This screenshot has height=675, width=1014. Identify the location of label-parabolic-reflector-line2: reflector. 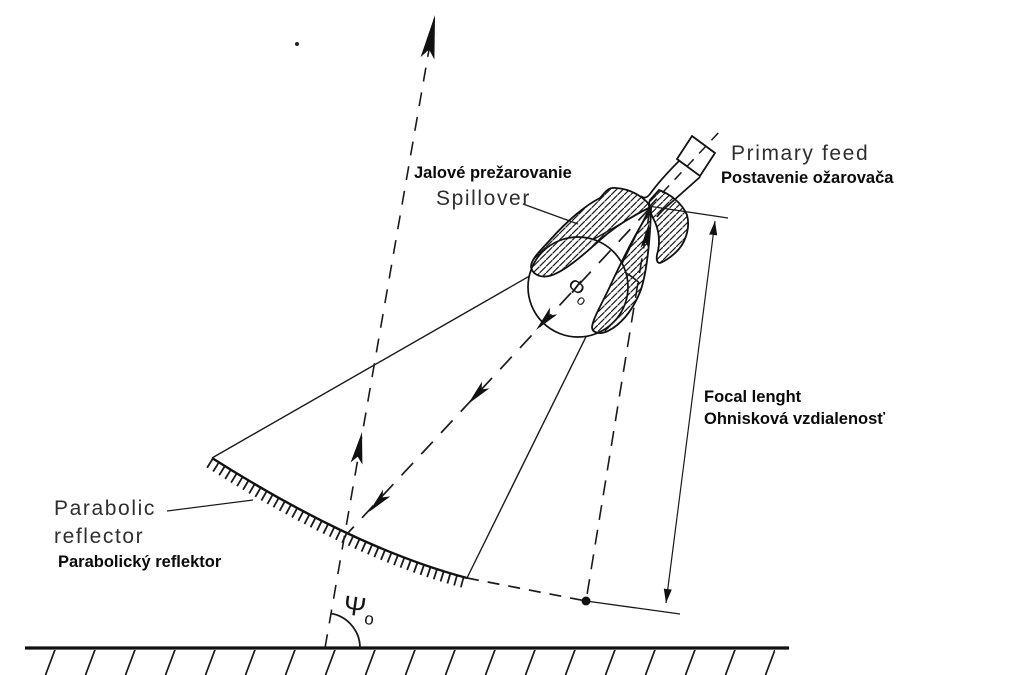
(99, 536).